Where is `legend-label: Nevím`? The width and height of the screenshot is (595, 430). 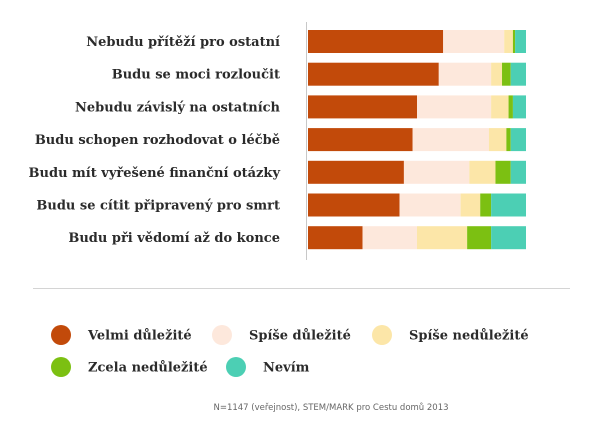 legend-label: Nevím is located at coordinates (286, 368).